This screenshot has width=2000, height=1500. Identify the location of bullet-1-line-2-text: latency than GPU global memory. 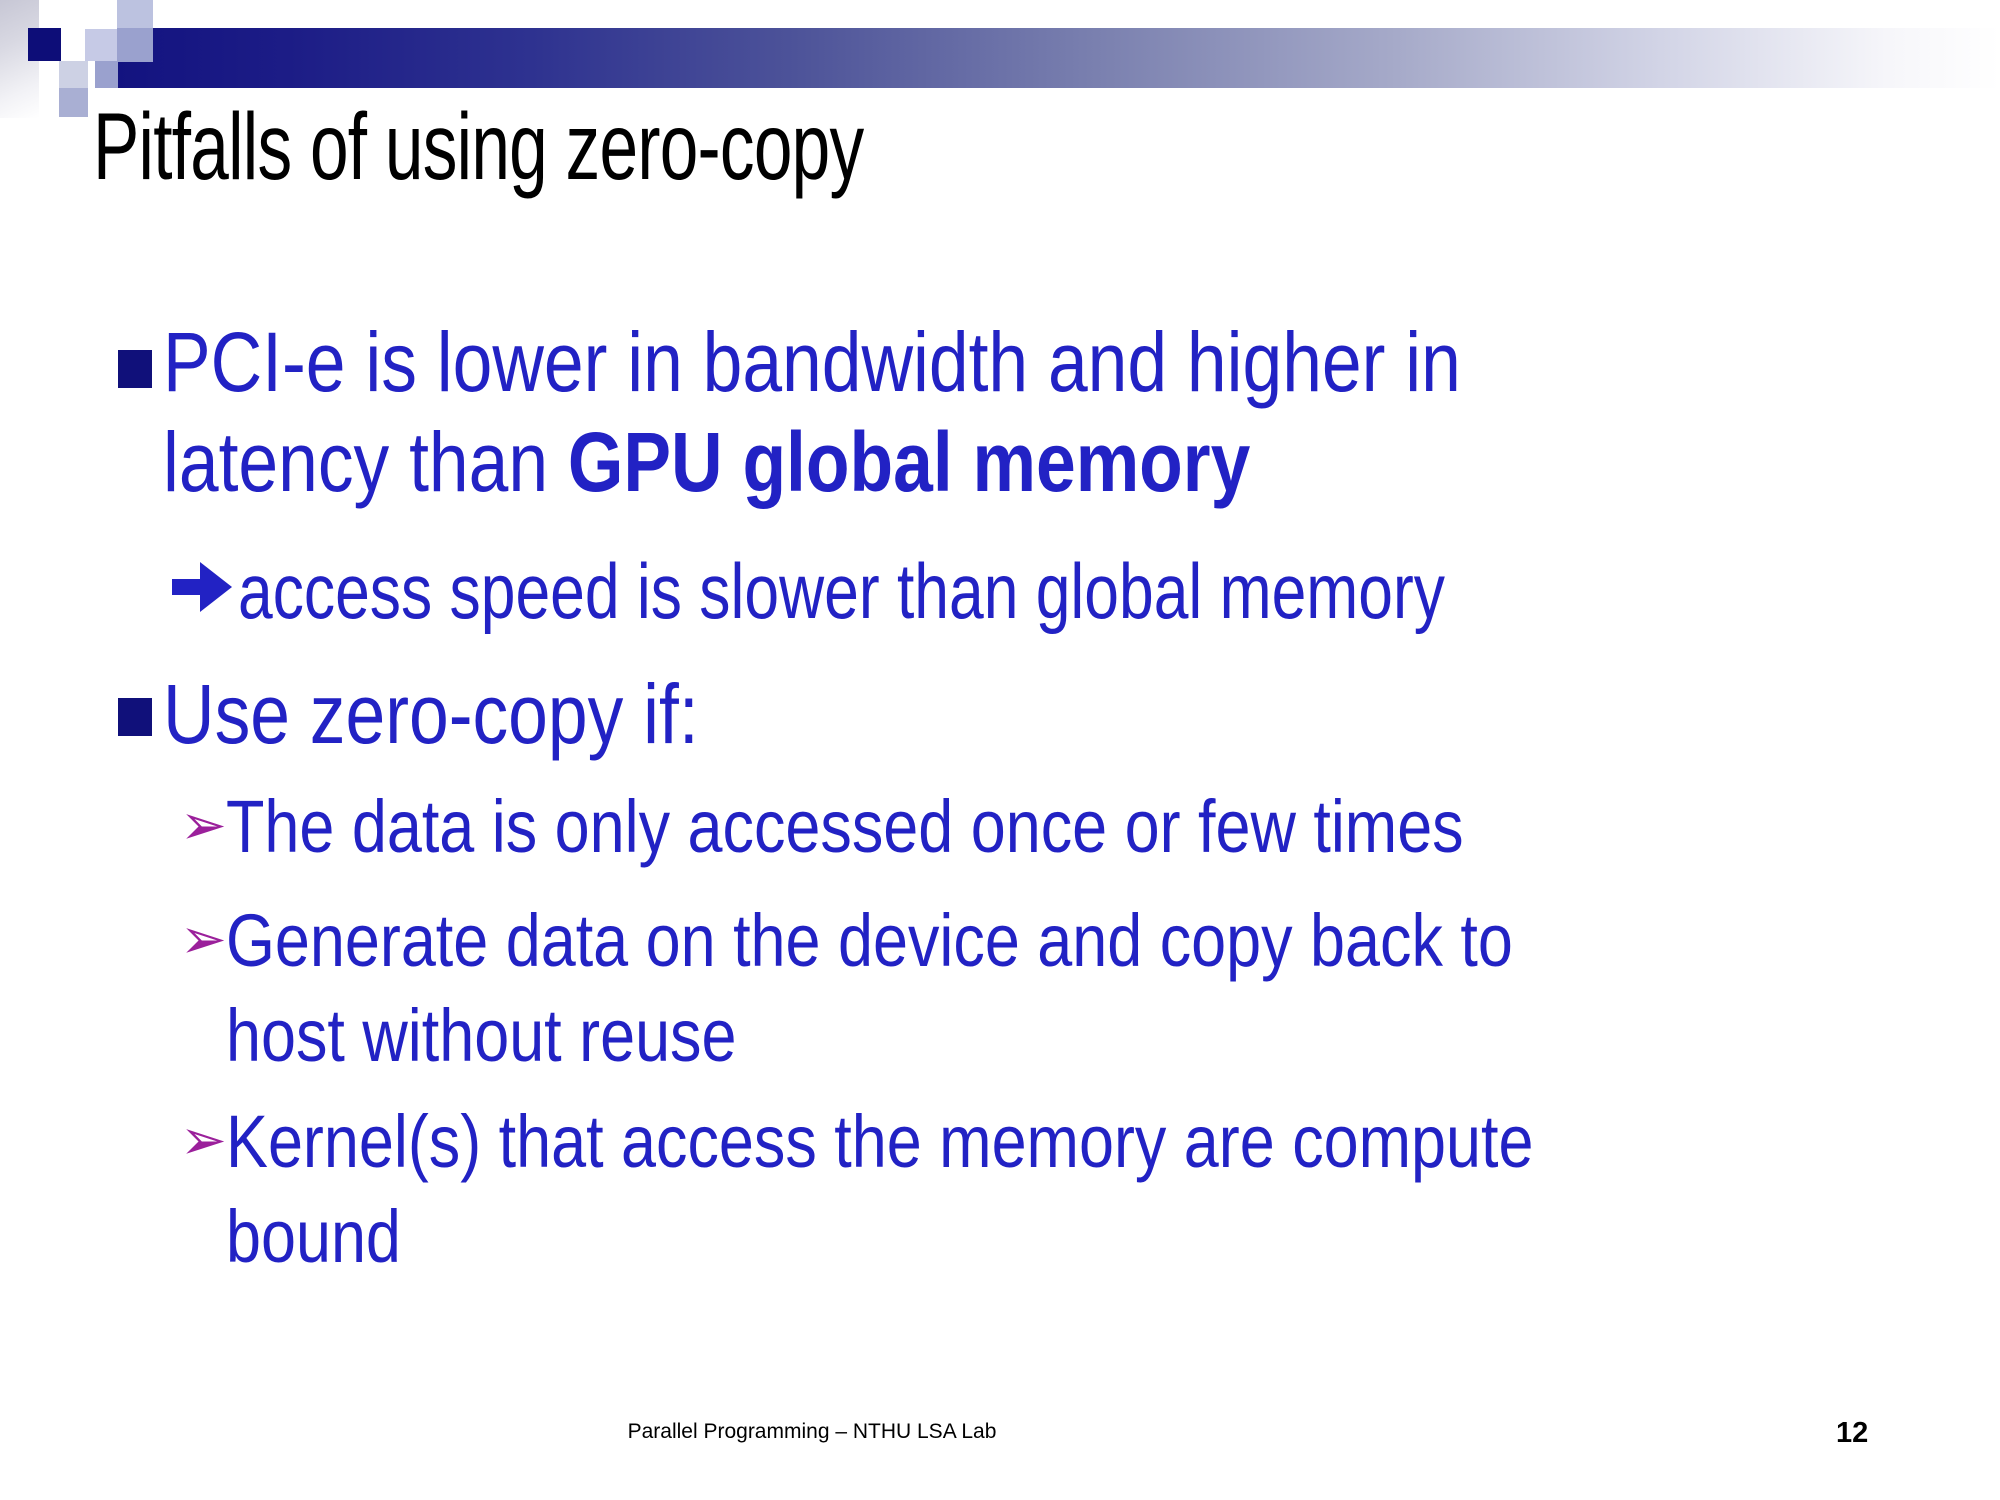
(706, 462).